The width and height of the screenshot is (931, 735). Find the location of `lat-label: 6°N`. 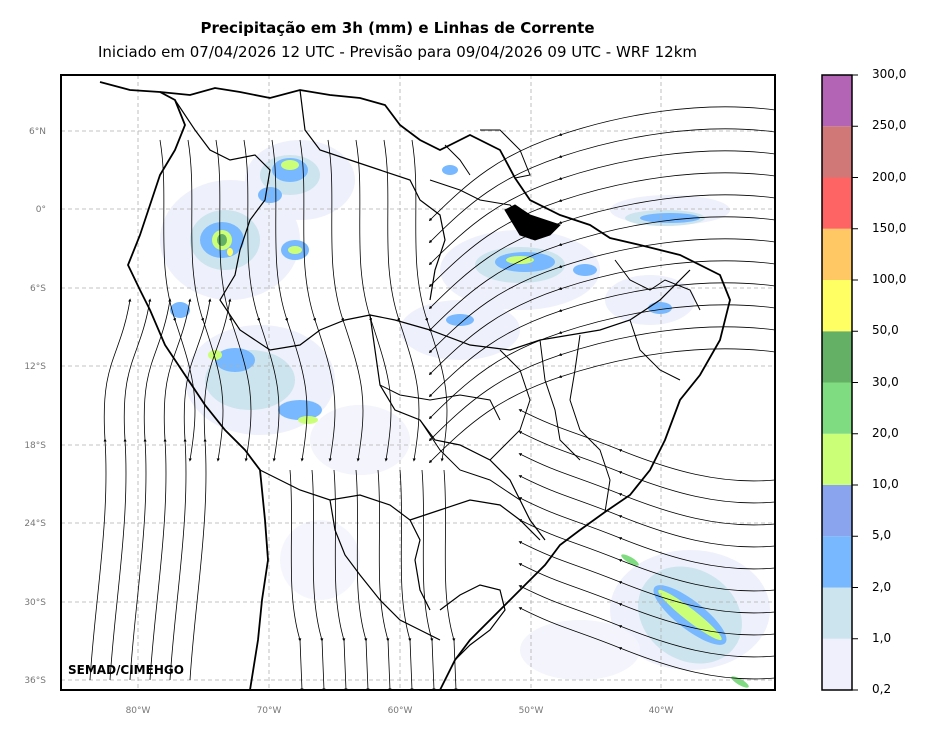

lat-label: 6°N is located at coordinates (37, 132).